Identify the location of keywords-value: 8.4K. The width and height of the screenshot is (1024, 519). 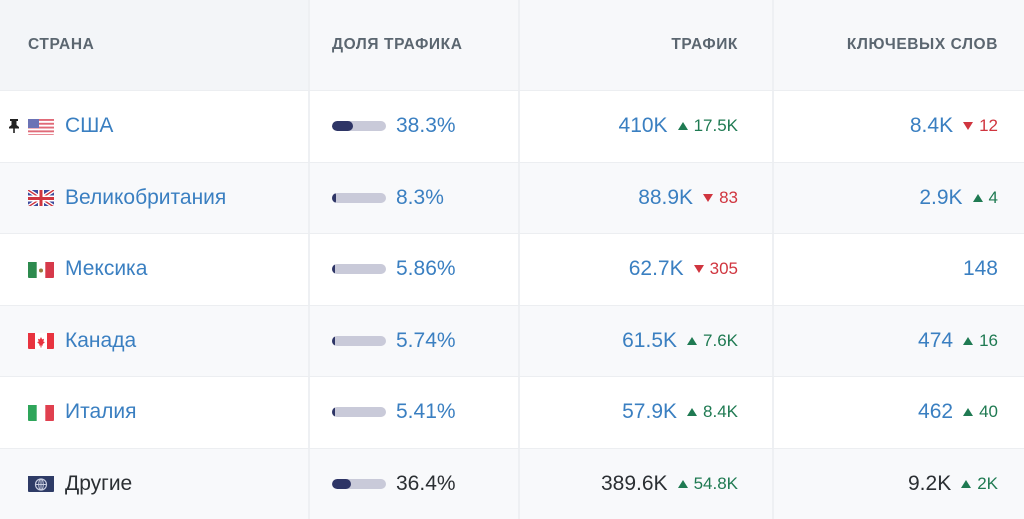
(931, 126).